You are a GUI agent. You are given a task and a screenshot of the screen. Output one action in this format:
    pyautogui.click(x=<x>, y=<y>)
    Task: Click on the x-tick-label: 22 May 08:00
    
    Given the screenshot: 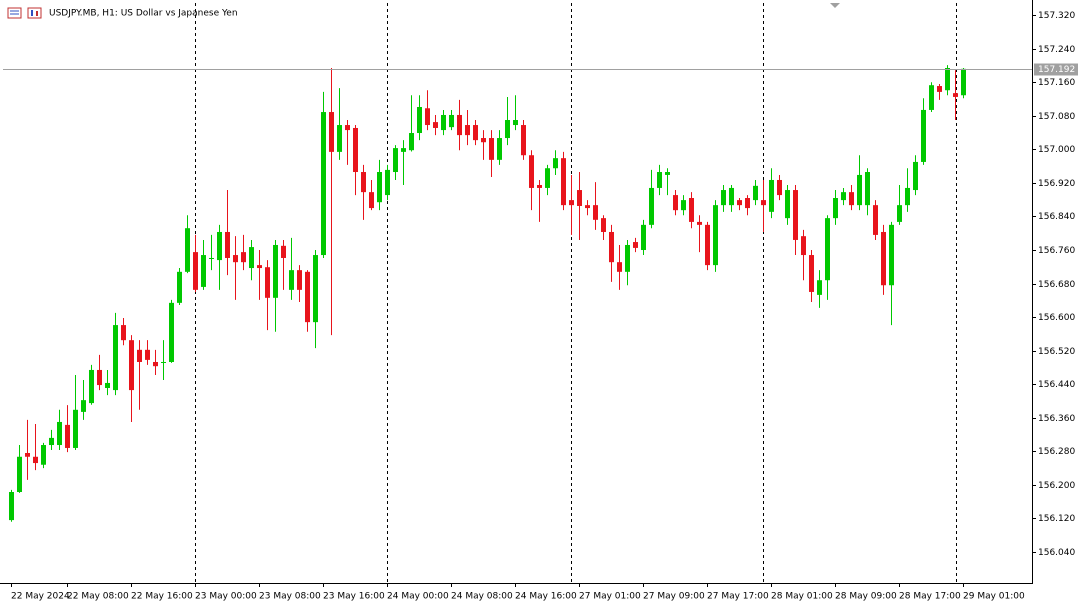 What is the action you would take?
    pyautogui.click(x=98, y=597)
    